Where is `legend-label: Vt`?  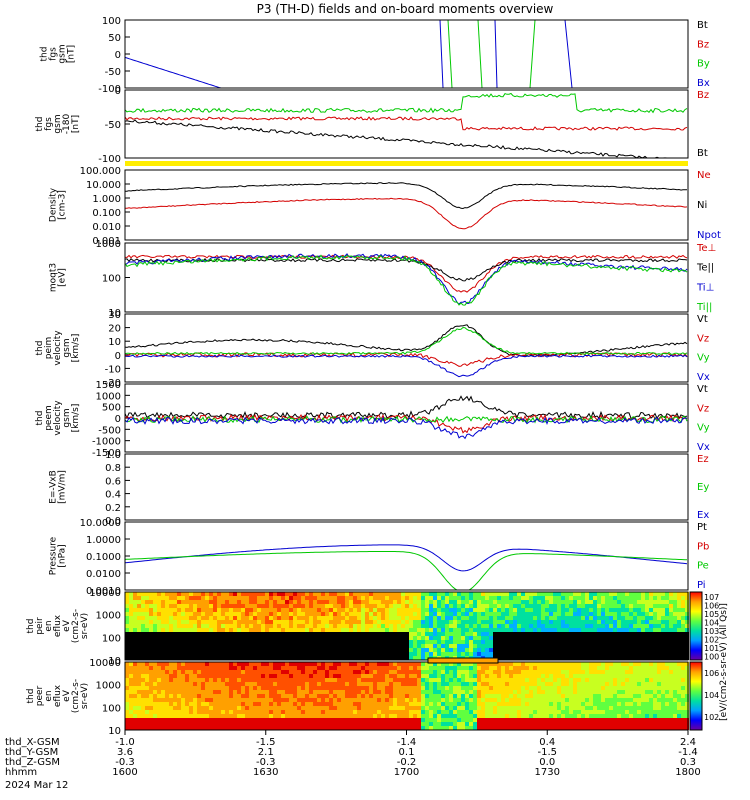
legend-label: Vt is located at coordinates (702, 319).